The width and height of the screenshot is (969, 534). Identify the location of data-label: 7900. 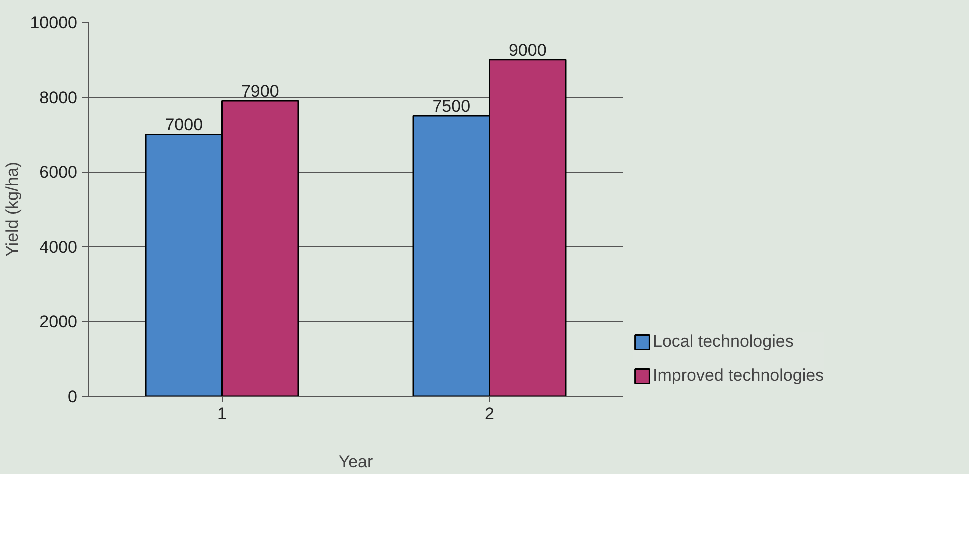
(260, 92).